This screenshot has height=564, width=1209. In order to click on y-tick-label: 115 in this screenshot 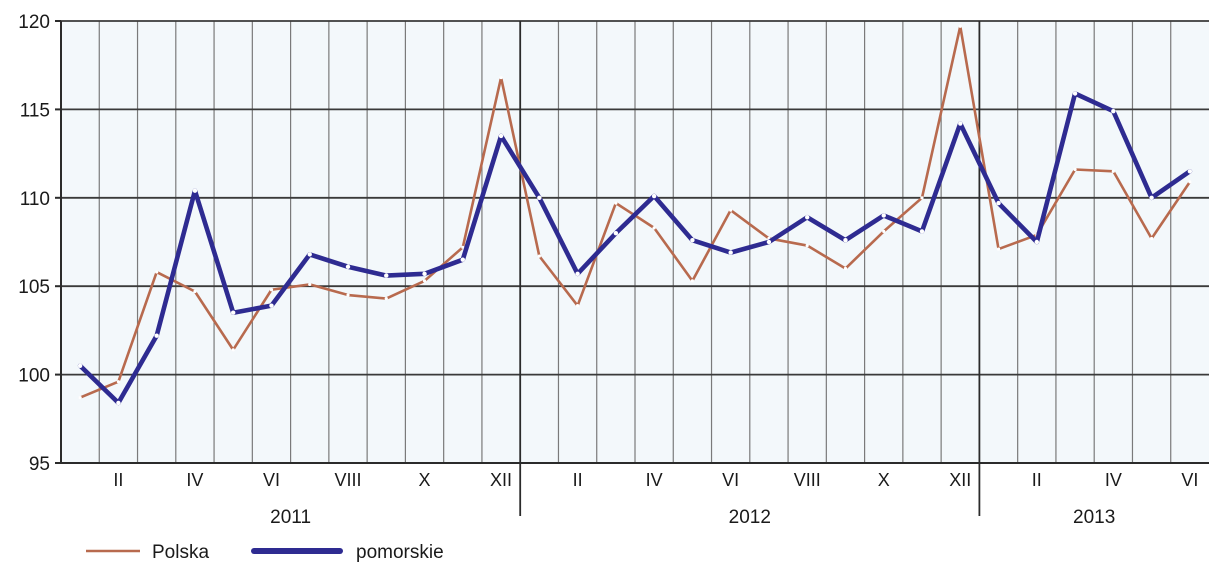, I will do `click(35, 110)`.